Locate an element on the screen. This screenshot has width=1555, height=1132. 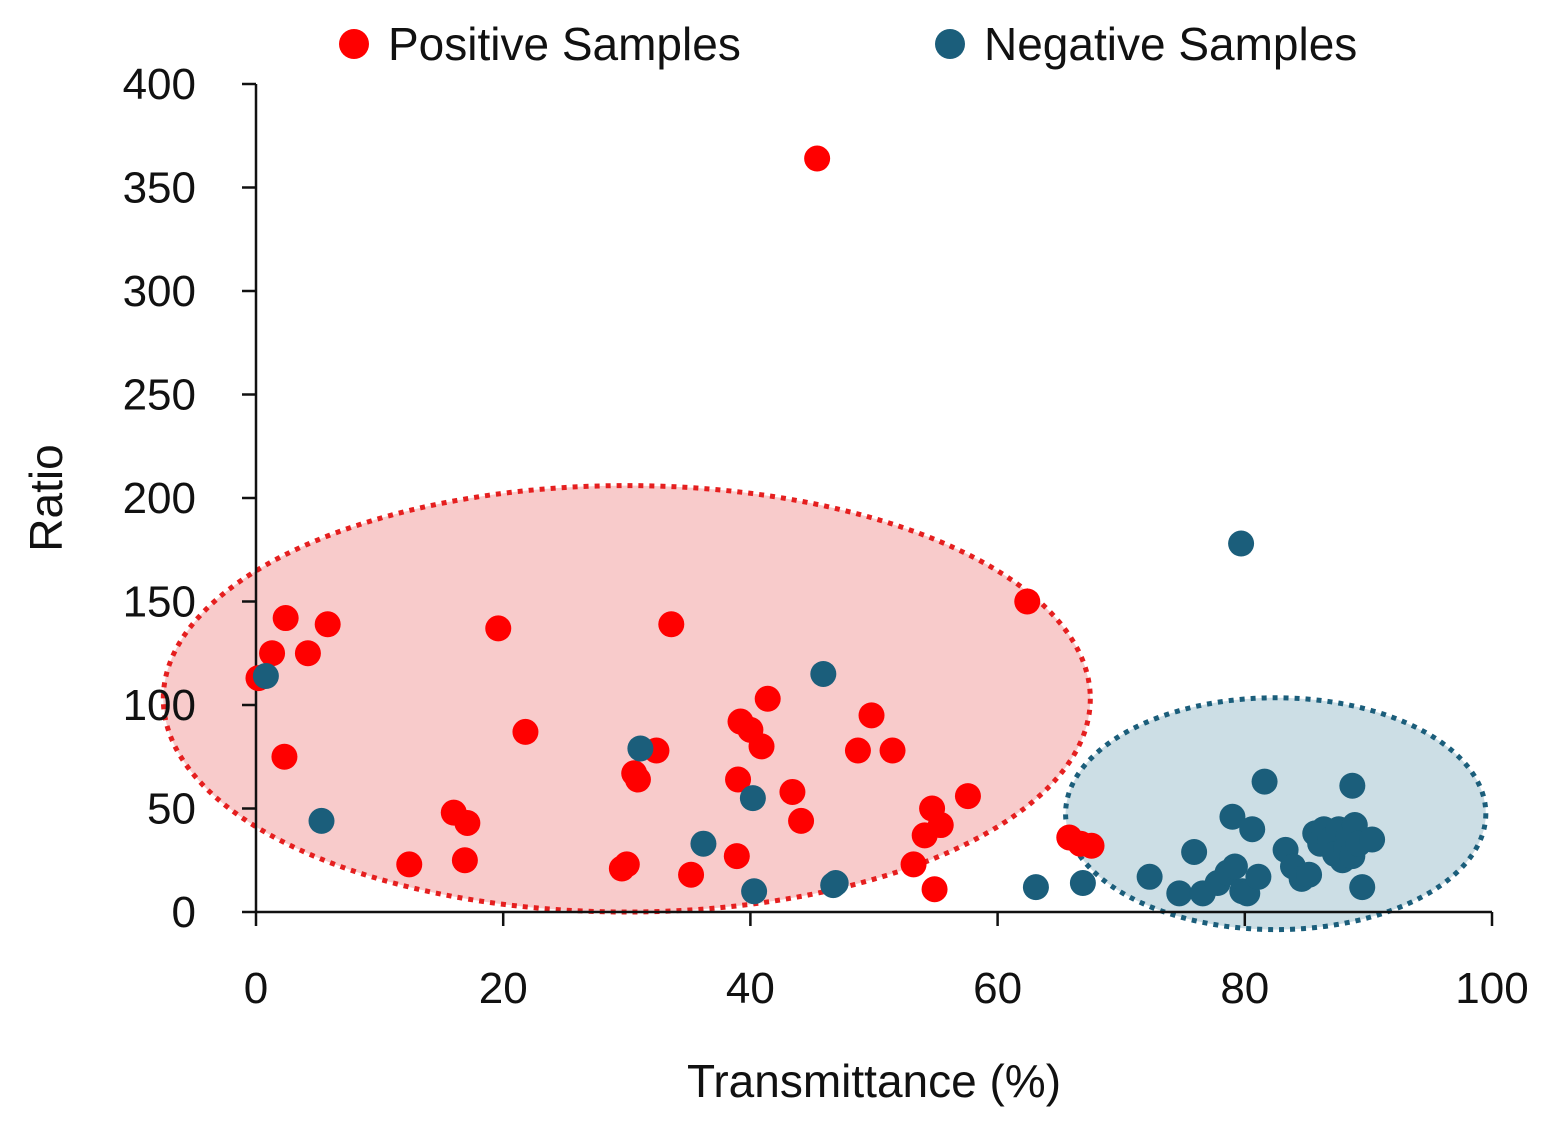
x-tick-label: 100 is located at coordinates (1491, 988).